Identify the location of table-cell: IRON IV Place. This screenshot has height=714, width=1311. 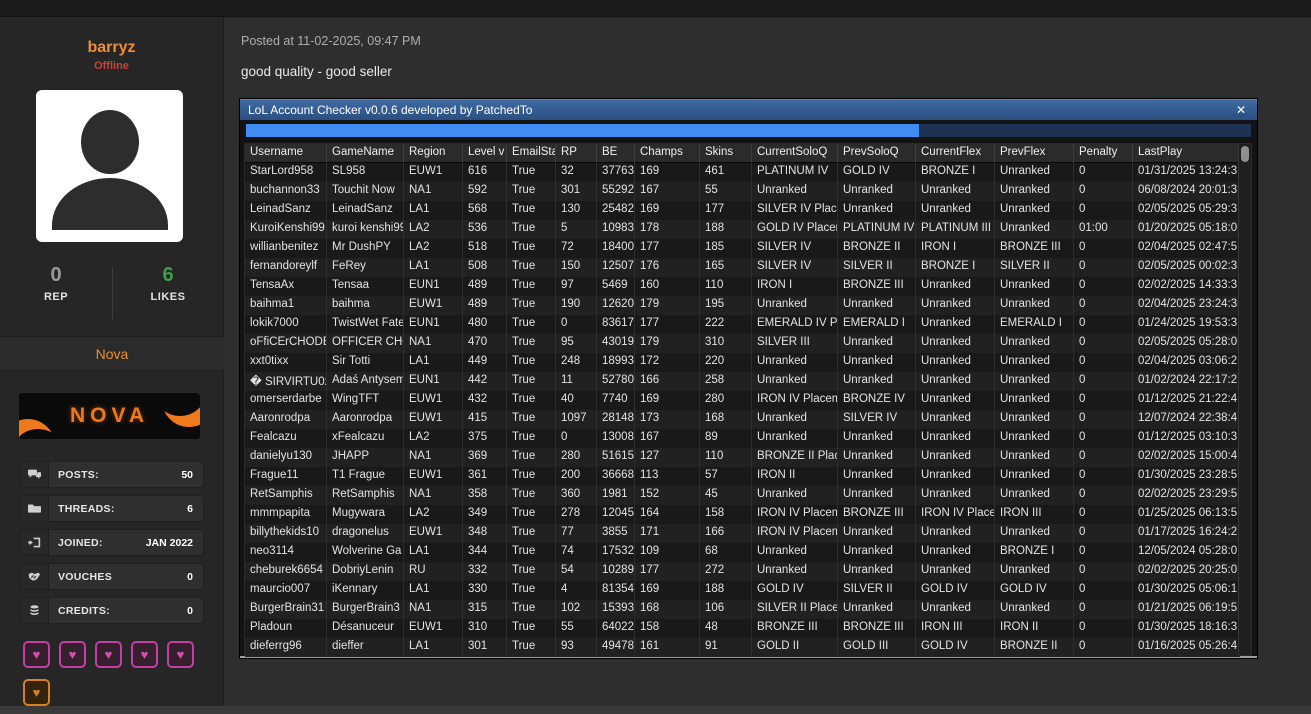
(955, 514).